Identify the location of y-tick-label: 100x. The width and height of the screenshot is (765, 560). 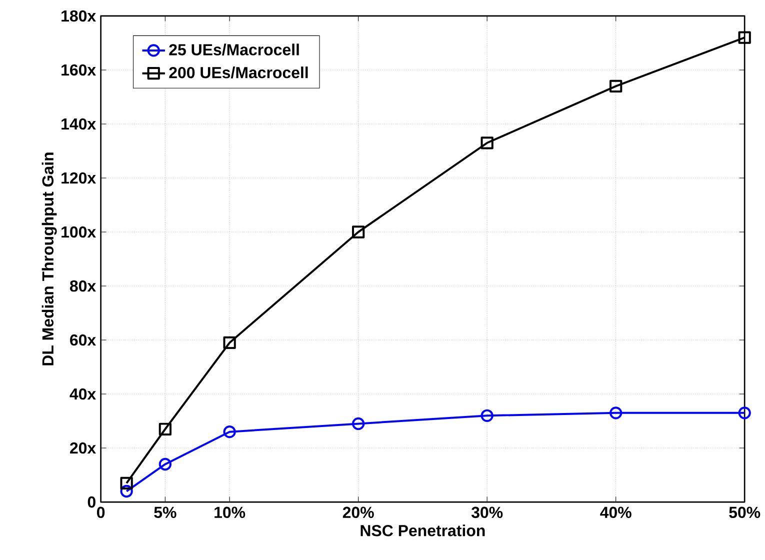
(79, 232).